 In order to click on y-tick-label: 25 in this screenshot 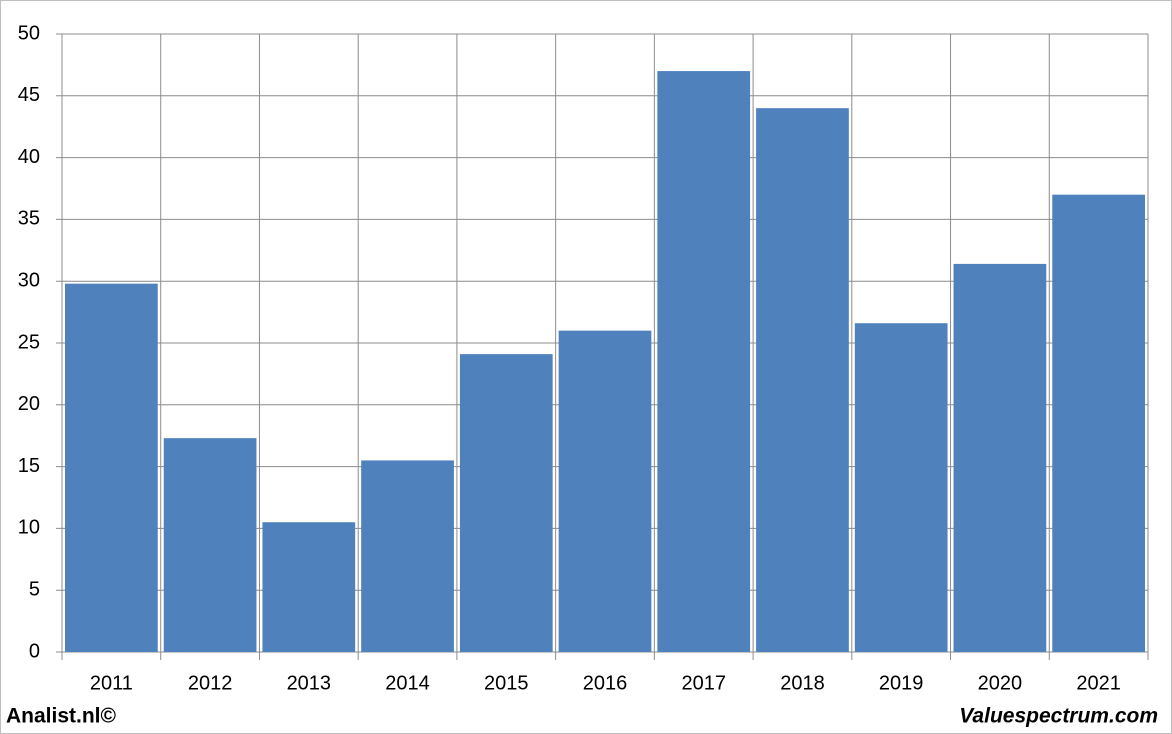, I will do `click(29, 342)`.